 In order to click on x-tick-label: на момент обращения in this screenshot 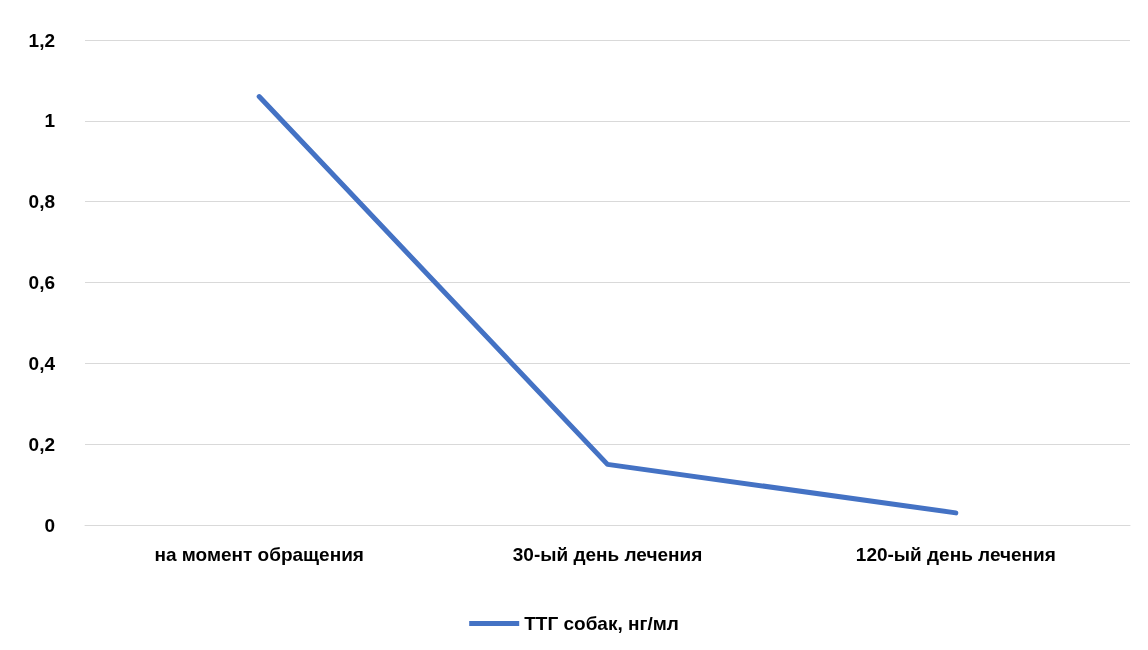, I will do `click(259, 554)`.